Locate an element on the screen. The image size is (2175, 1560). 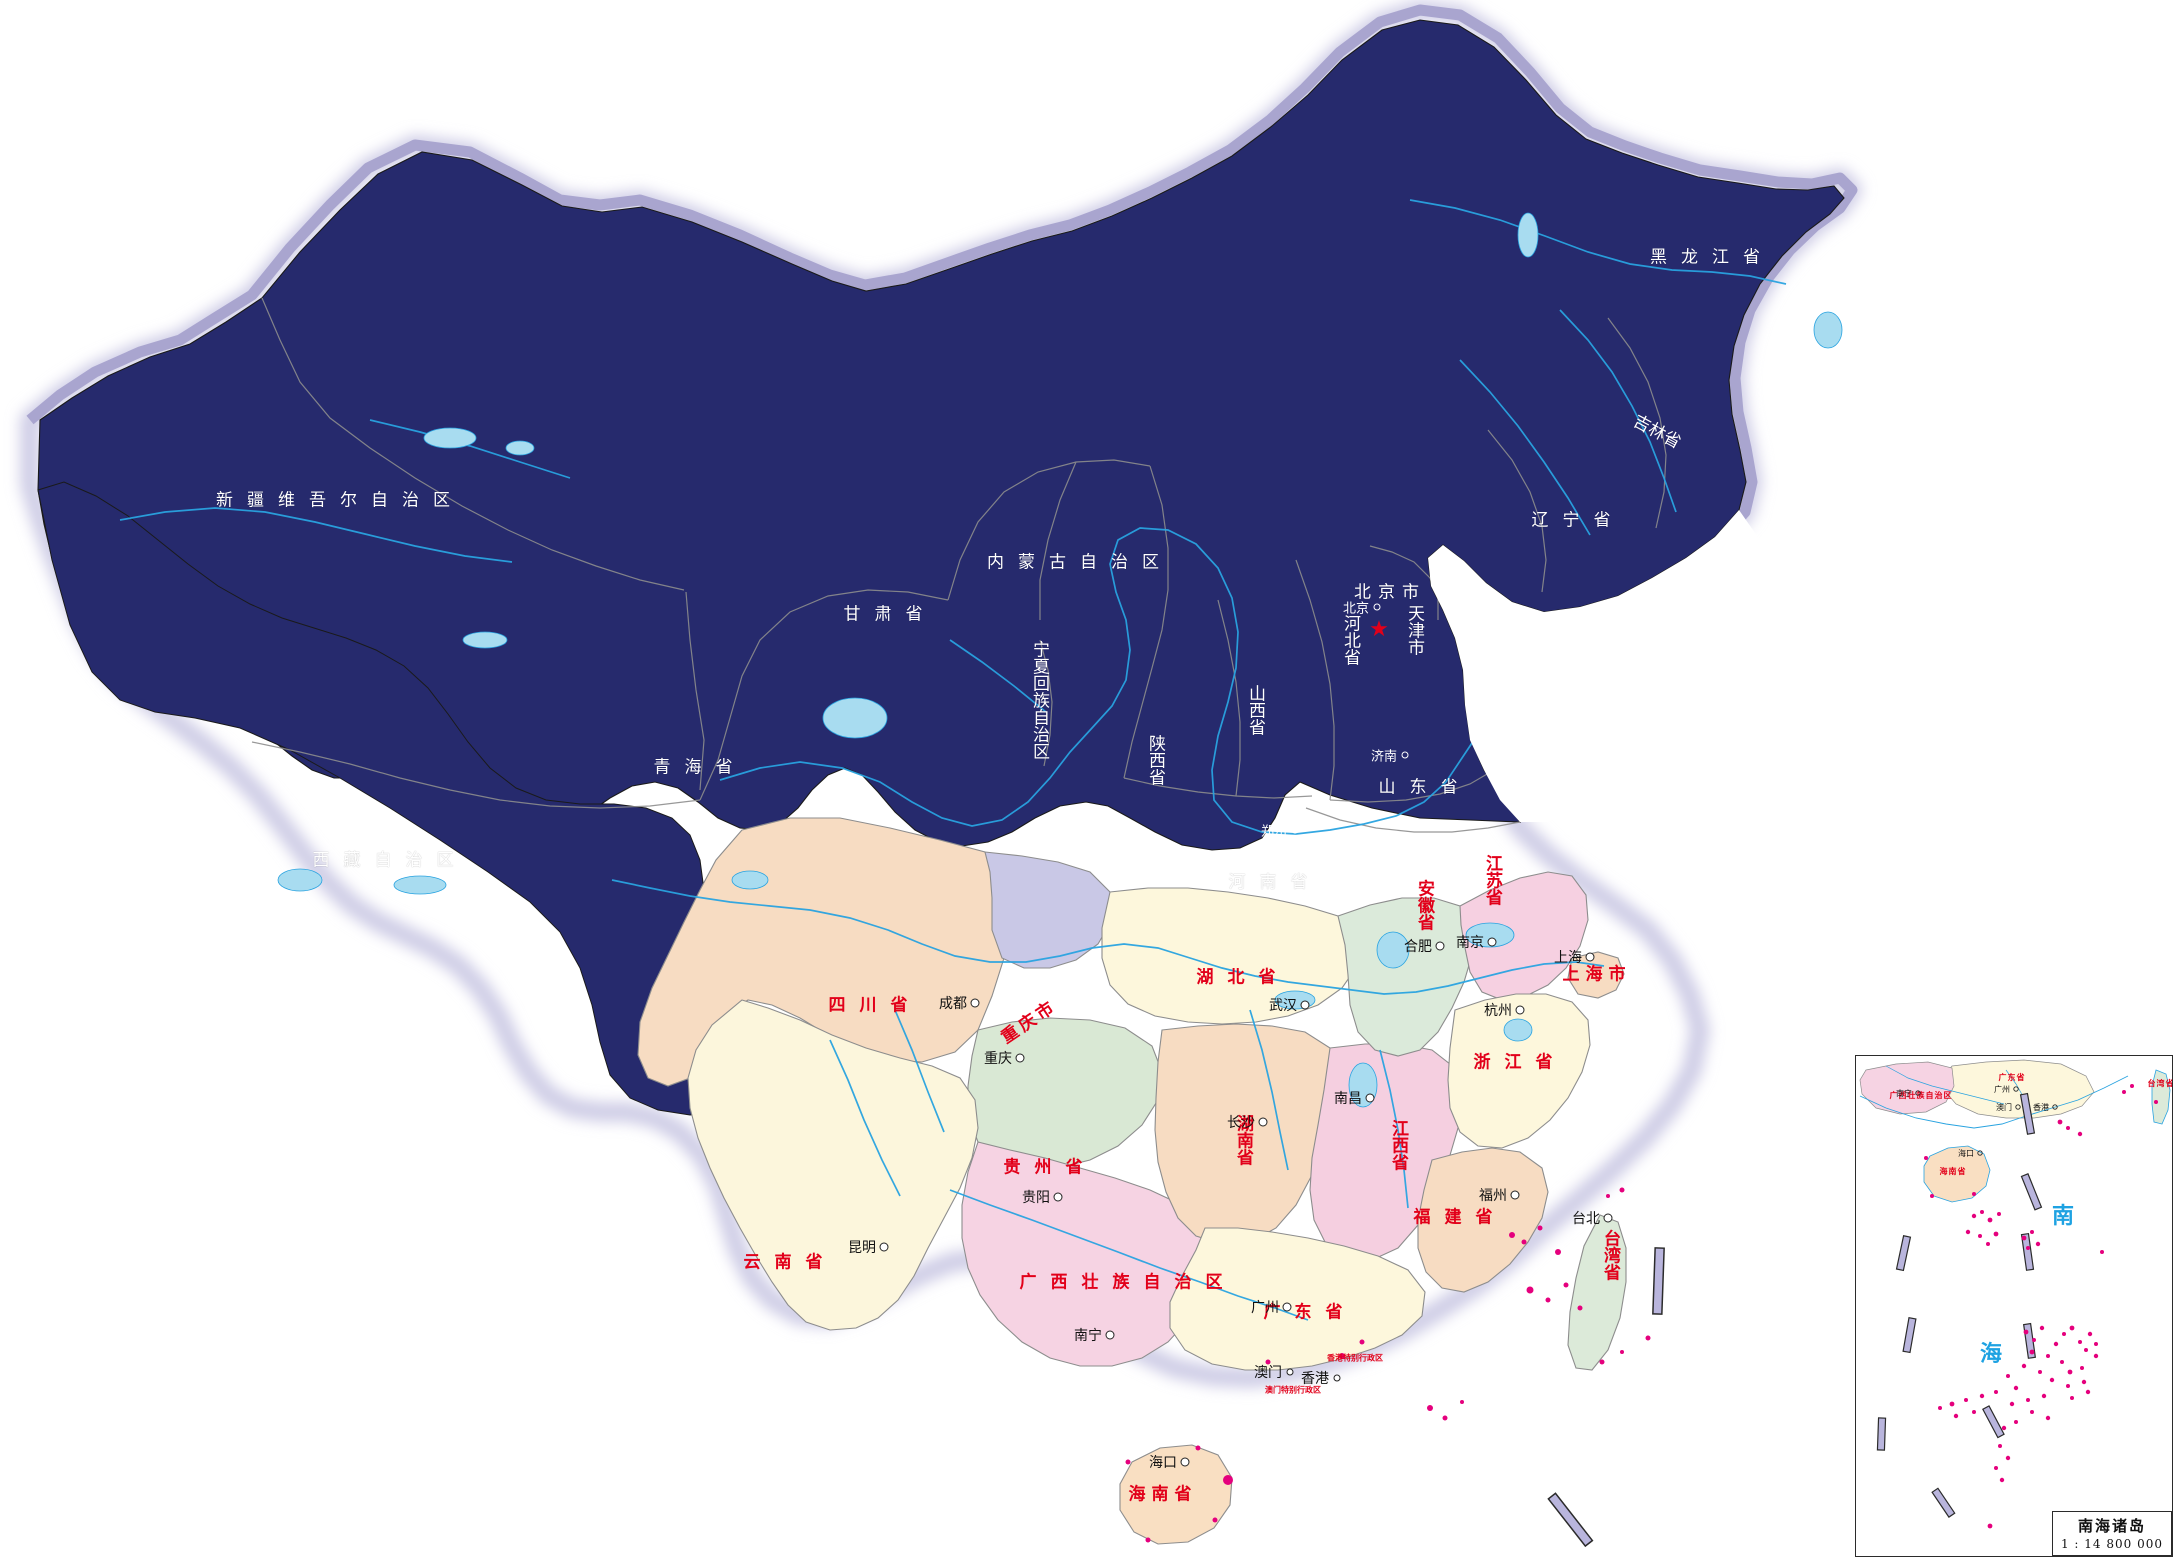
inset-label-3: 广西壮族自治区 is located at coordinates (1921, 1095).